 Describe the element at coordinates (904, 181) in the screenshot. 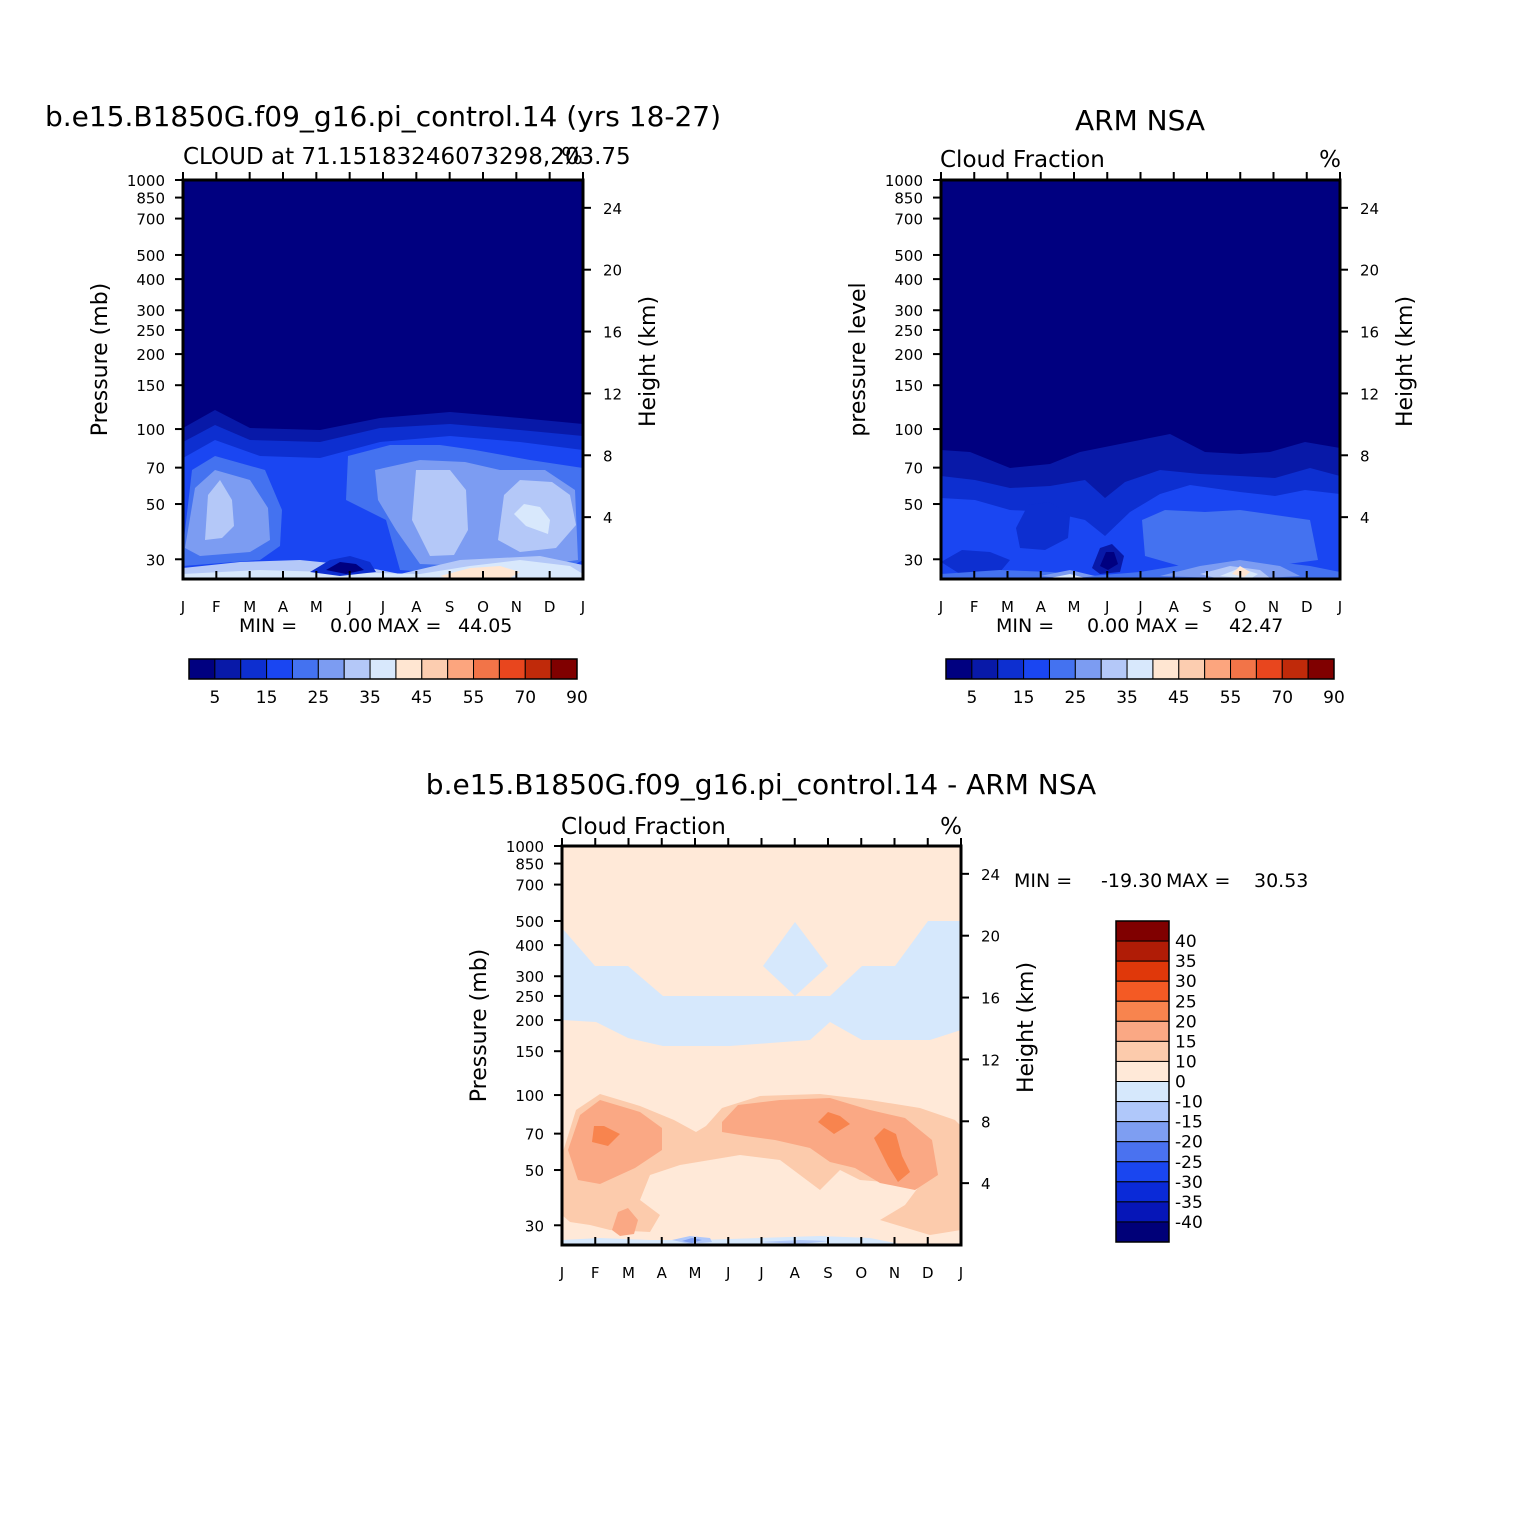

I see `y-tick-label: 1000` at that location.